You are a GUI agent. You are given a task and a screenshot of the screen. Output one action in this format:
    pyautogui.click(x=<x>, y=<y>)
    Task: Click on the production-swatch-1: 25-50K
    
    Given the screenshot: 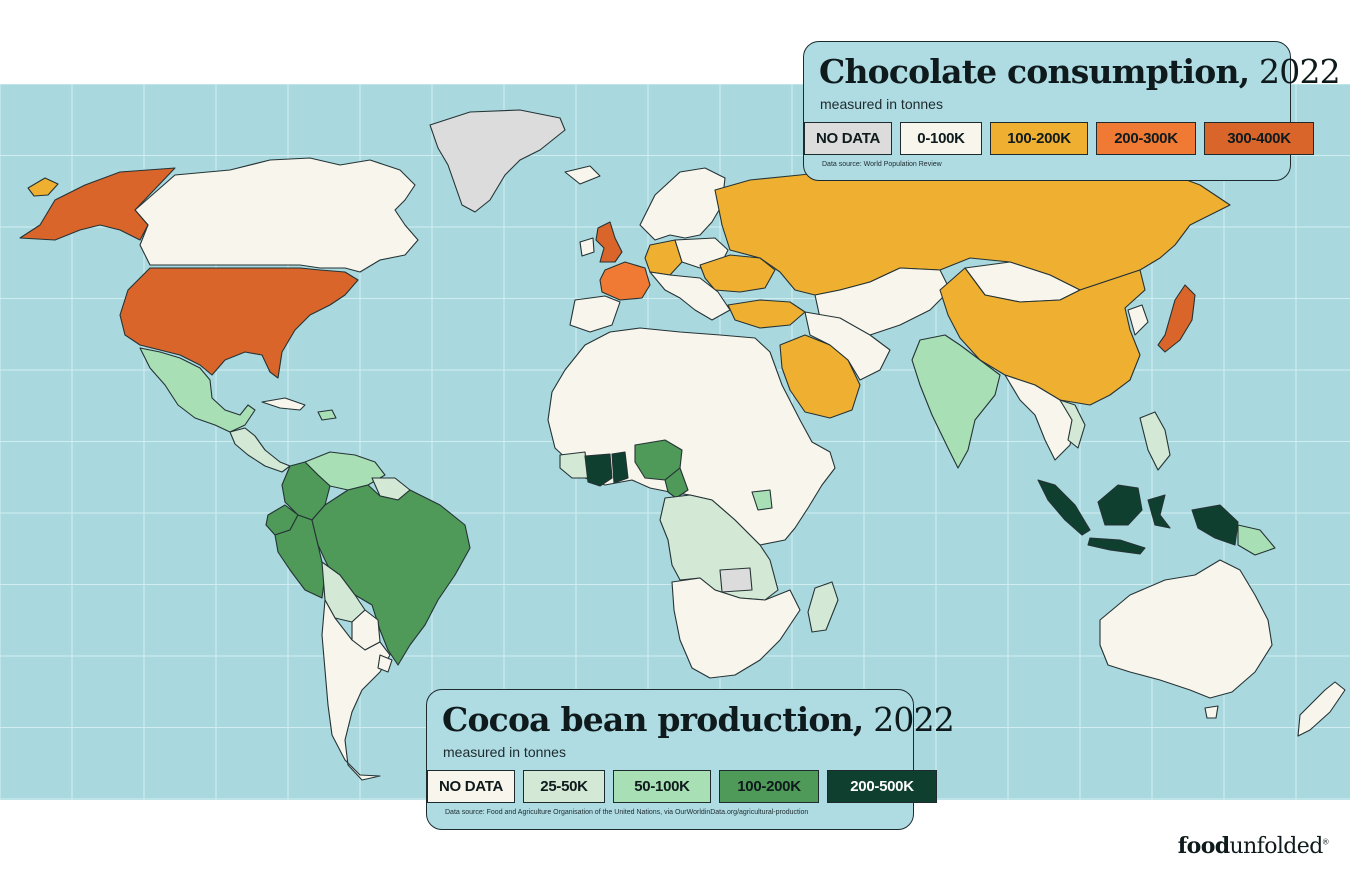 What is the action you would take?
    pyautogui.click(x=564, y=786)
    